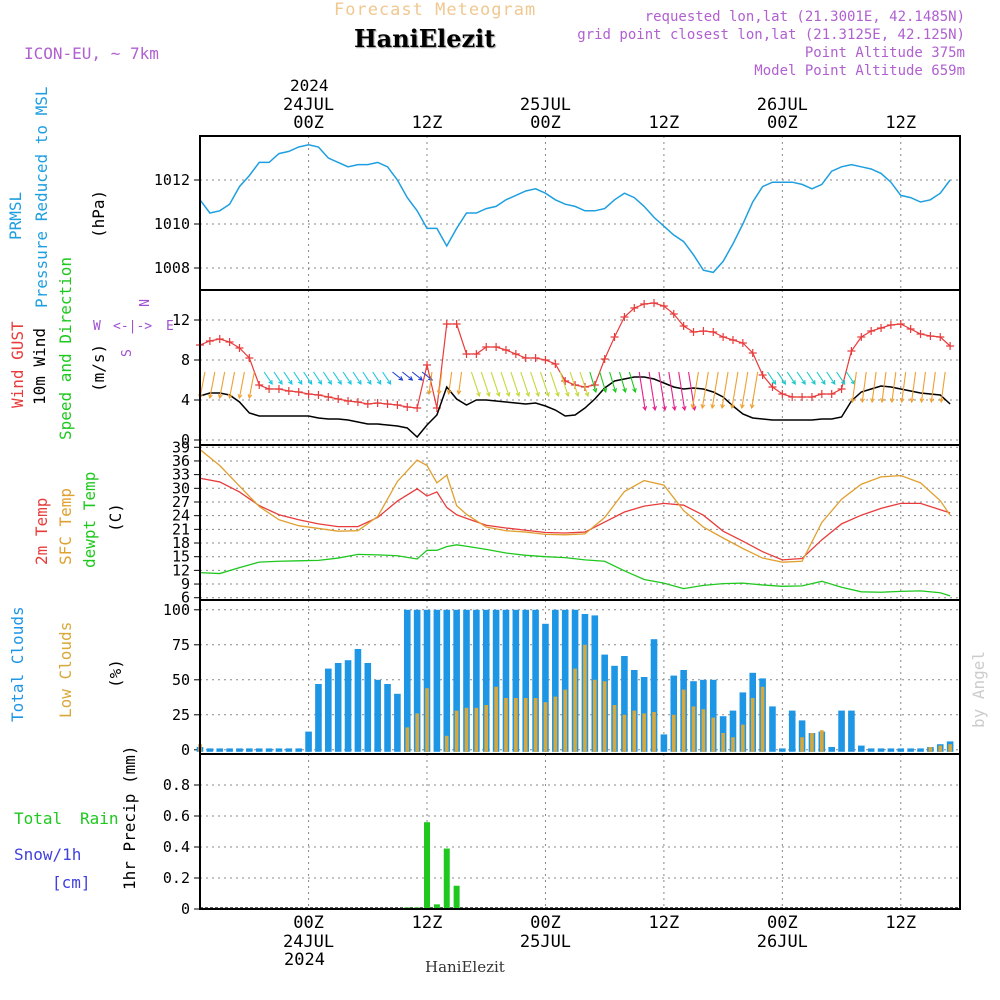 The height and width of the screenshot is (1000, 1000). I want to click on pressure-unit: (hPa), so click(98, 214).